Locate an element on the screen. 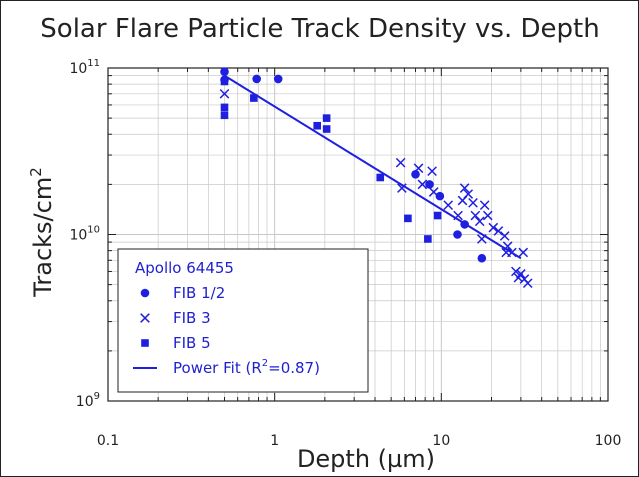 The image size is (639, 477). y-tick-label-exponent: 9 is located at coordinates (97, 396).